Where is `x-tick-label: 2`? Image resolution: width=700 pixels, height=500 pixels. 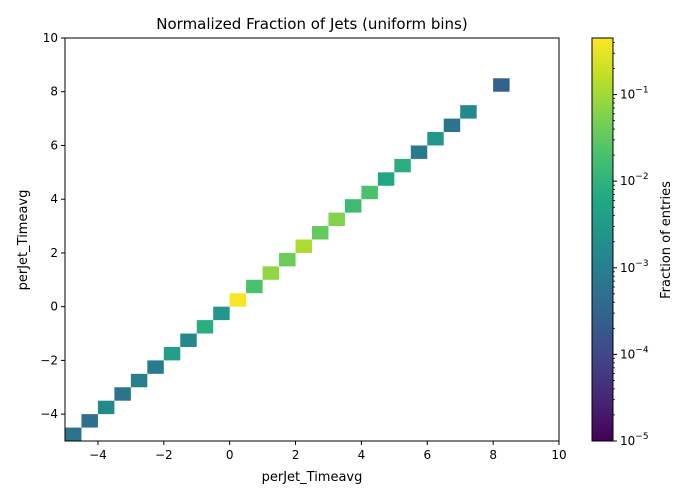
x-tick-label: 2 is located at coordinates (296, 455).